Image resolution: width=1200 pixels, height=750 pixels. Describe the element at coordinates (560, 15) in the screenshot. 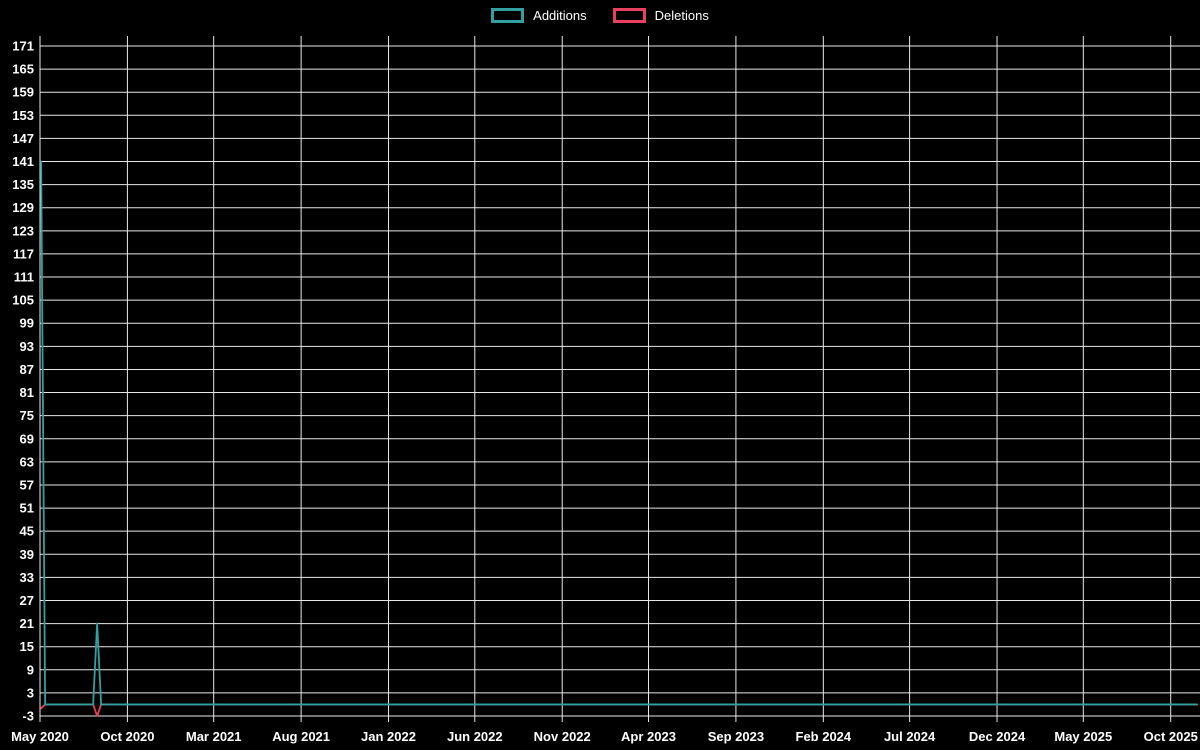

I see `legend-label-additions: Additions` at that location.